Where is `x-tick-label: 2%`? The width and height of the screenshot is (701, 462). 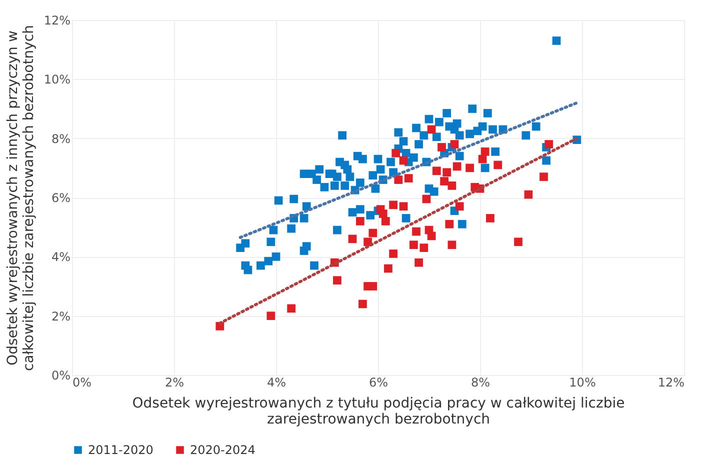
x-tick-label: 2% is located at coordinates (174, 383).